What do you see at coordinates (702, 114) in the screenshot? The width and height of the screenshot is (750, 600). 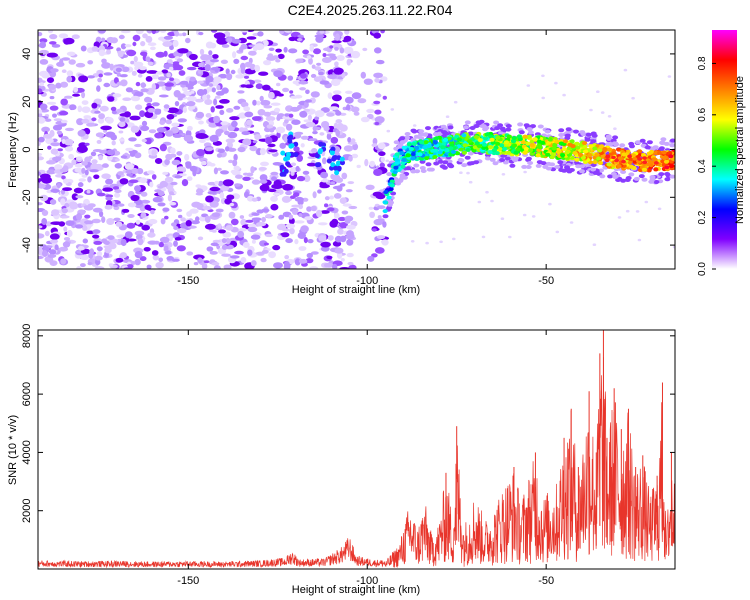 I see `colorbar-tick-label: 0.6` at bounding box center [702, 114].